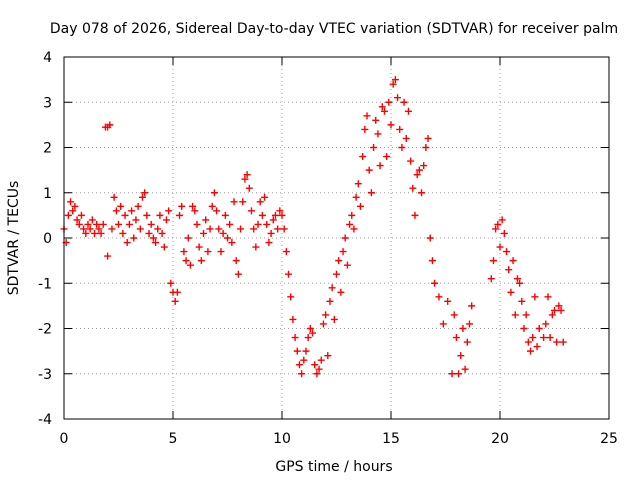  Describe the element at coordinates (45, 375) in the screenshot. I see `y-tick-label: -3` at that location.